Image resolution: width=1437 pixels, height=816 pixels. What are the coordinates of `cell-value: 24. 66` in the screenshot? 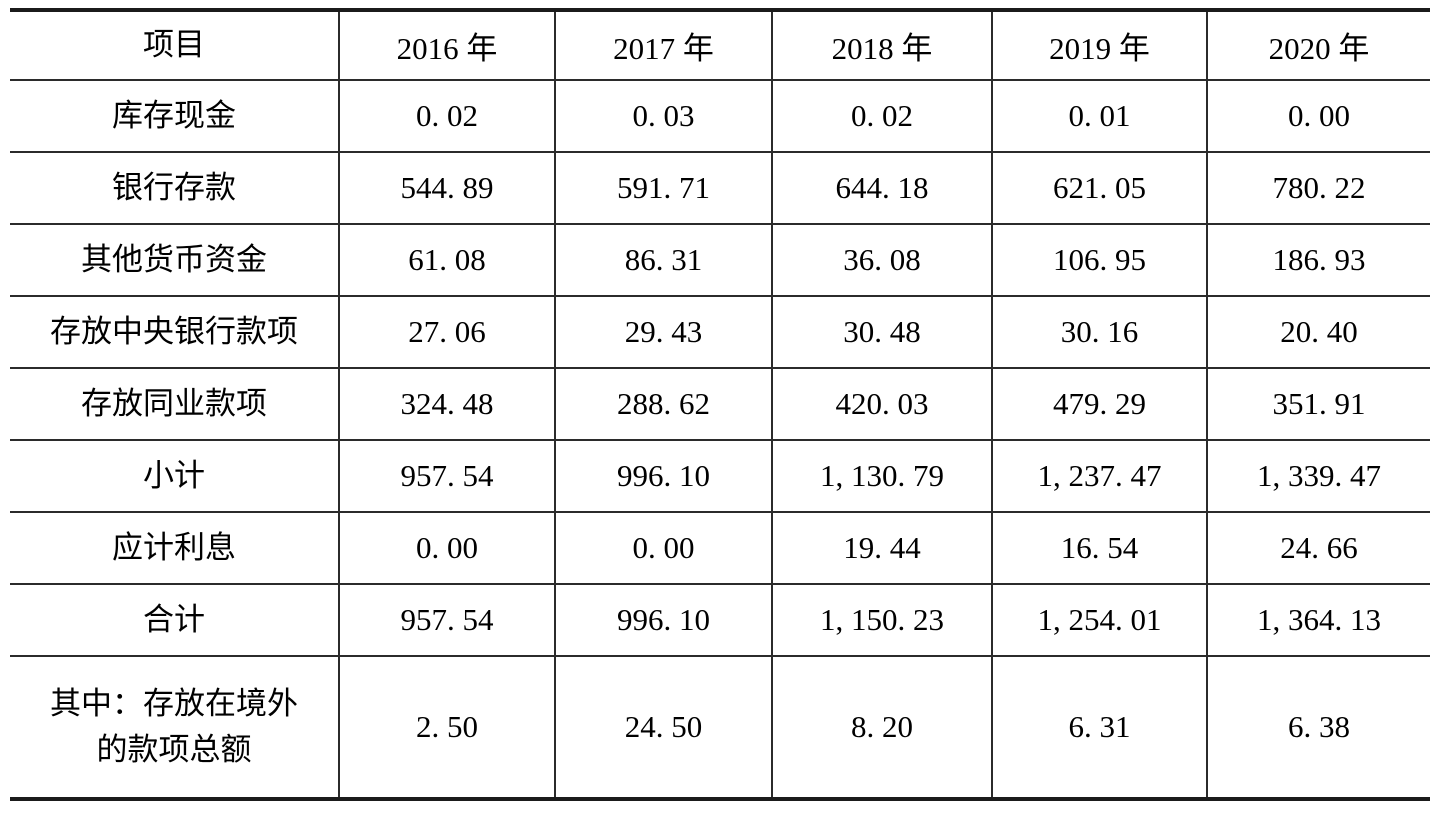 It's located at (1318, 548).